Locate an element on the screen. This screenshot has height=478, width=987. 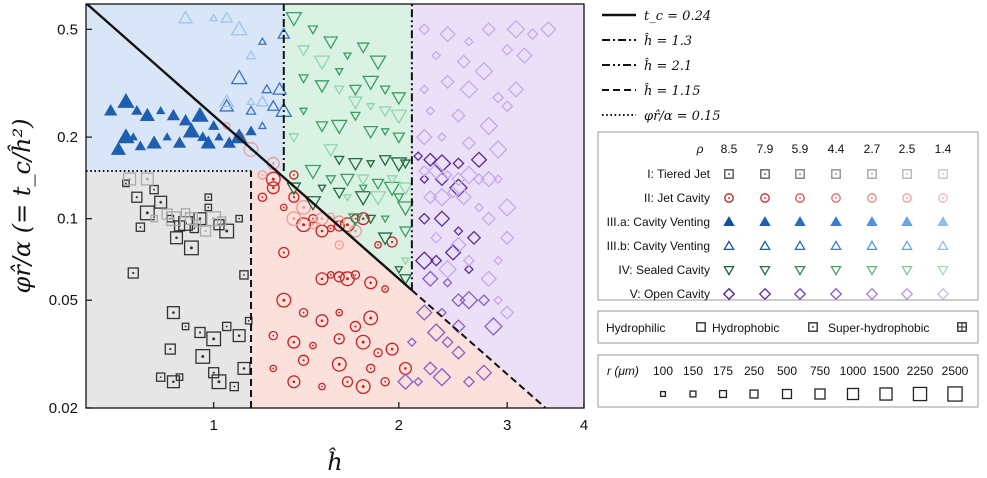
regime-row-label: III.b: Cavity Venting is located at coordinates (658, 246).